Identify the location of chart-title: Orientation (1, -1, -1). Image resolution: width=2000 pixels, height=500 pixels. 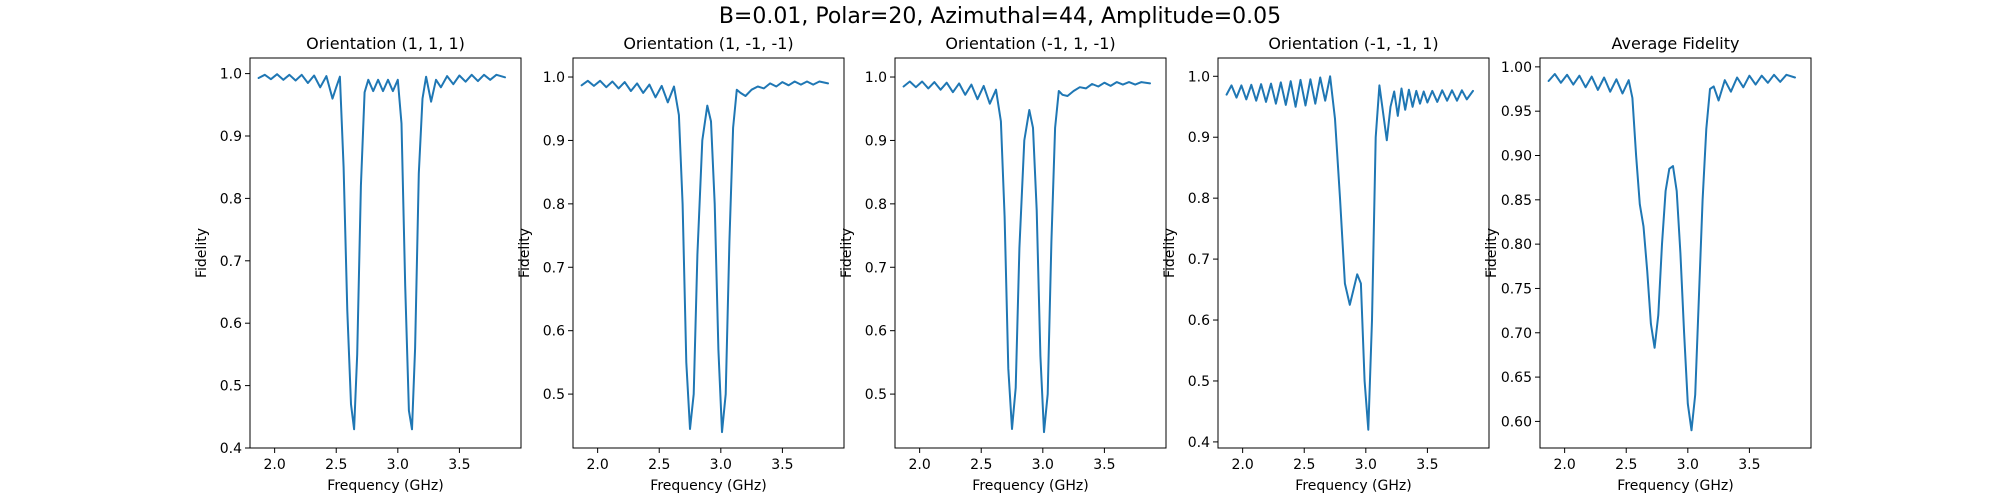
(708, 43).